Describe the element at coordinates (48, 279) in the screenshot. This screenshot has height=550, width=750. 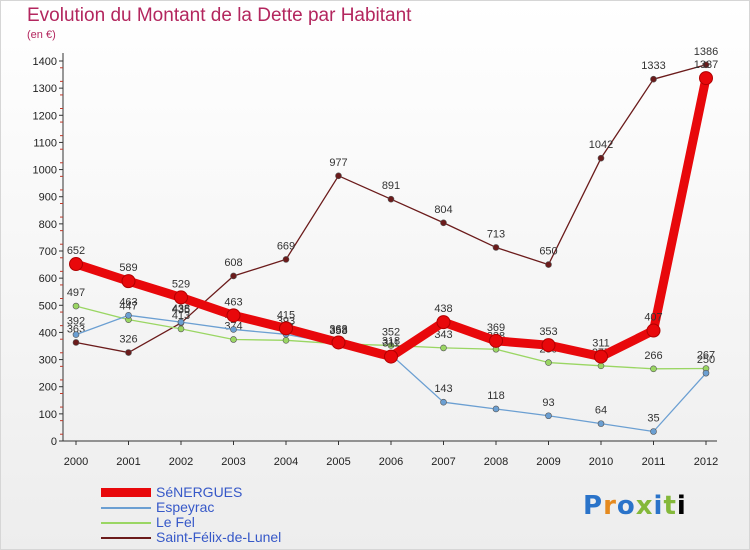
I see `y-tick-label: 600` at that location.